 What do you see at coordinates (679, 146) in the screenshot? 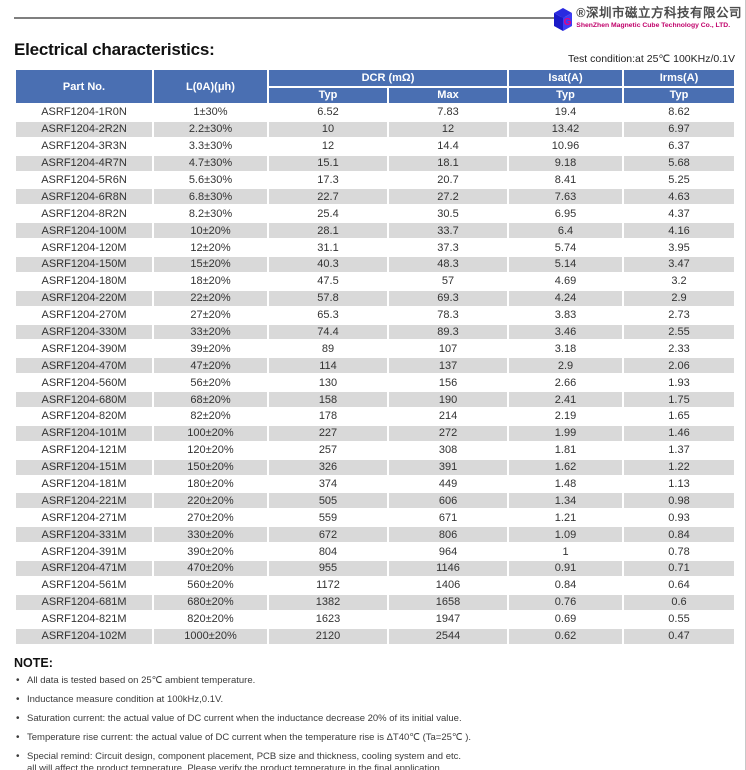
I see `table-cell: 6.37` at bounding box center [679, 146].